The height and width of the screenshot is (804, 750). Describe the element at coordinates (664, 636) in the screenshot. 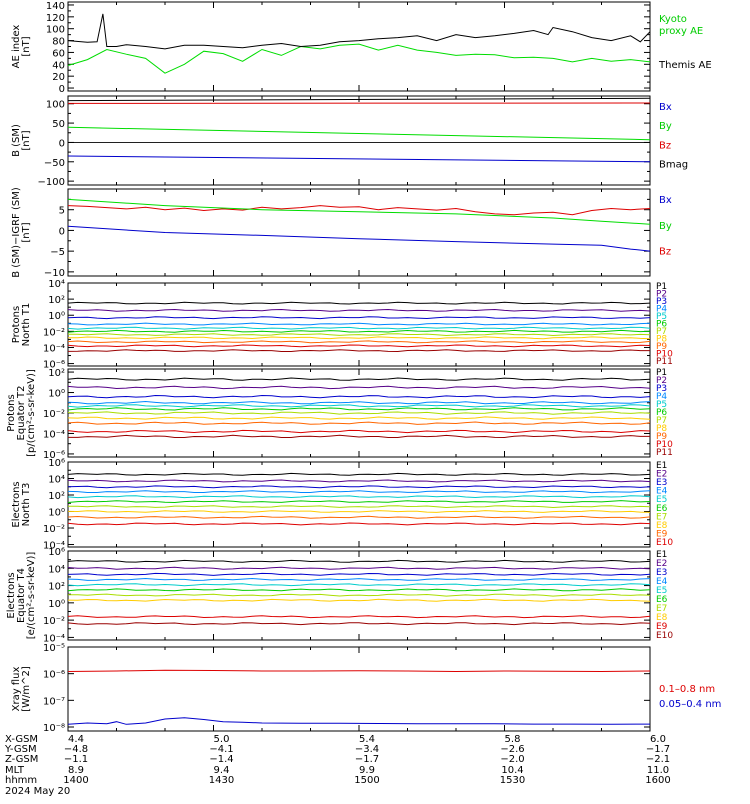

I see `legend-label: E10` at that location.